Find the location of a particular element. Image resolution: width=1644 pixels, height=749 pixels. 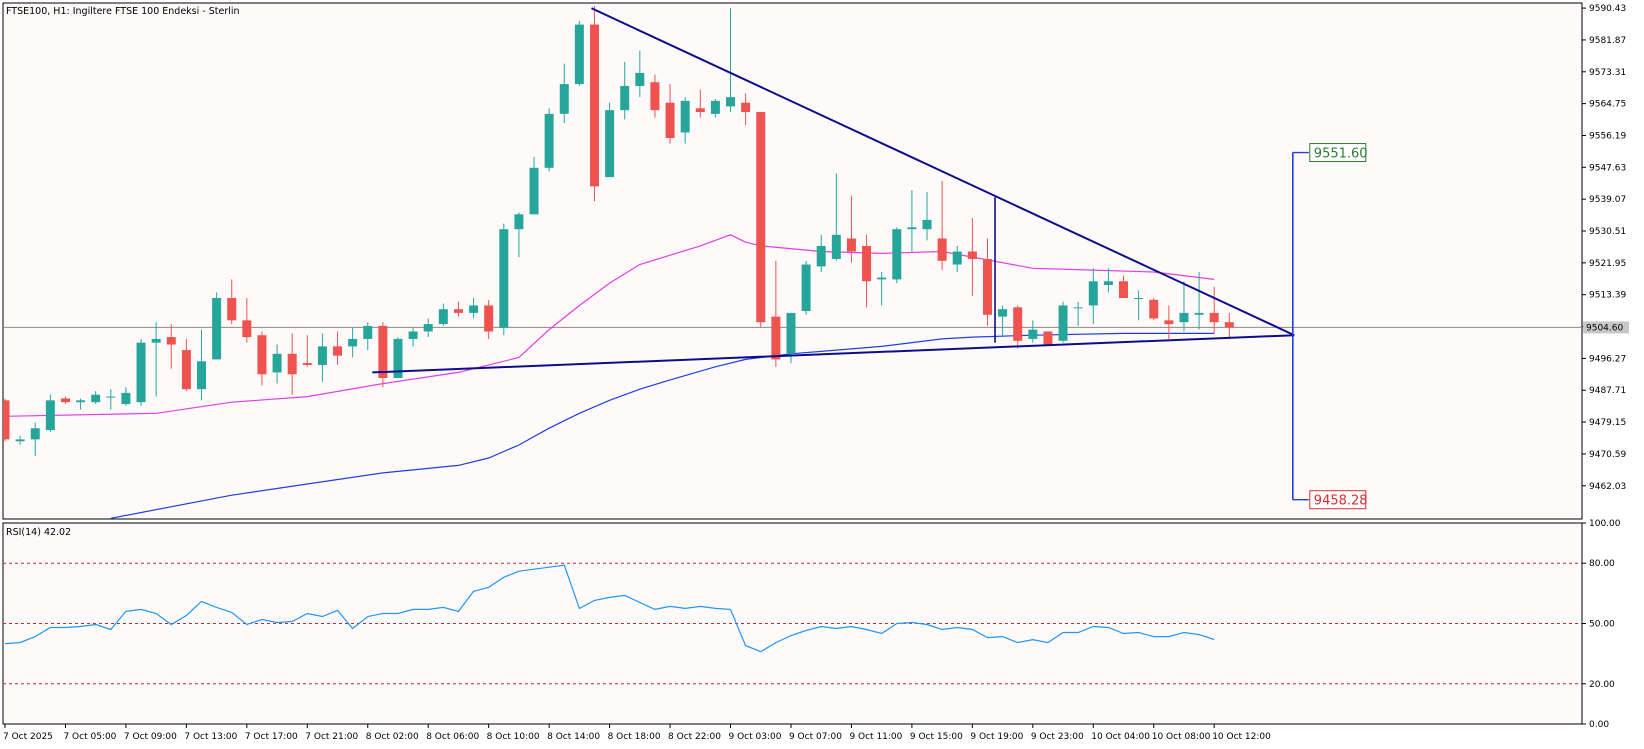

lower-trendline is located at coordinates (833, 354).